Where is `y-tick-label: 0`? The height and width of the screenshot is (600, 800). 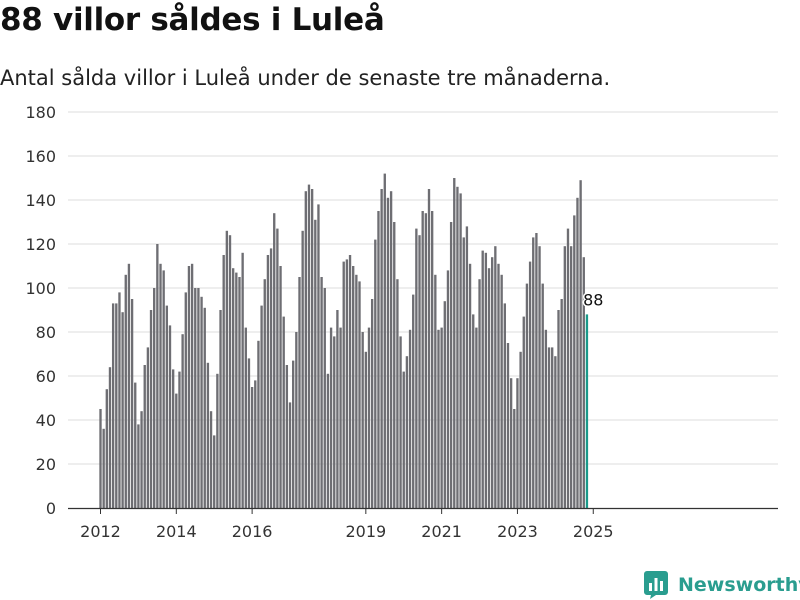
y-tick-label: 0 is located at coordinates (51, 508).